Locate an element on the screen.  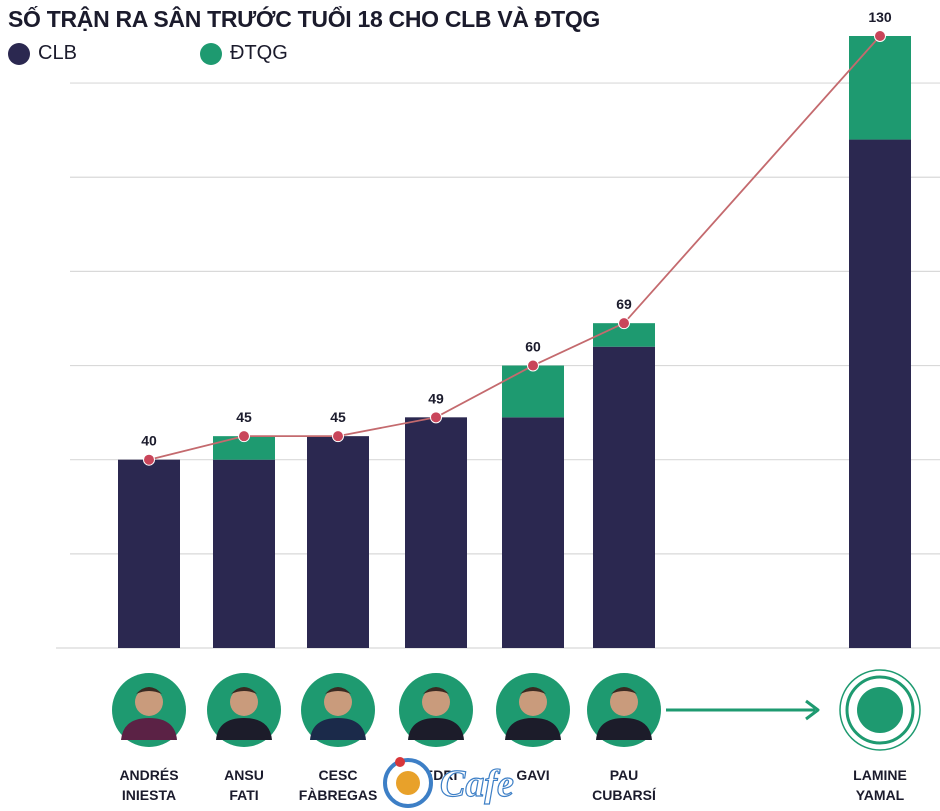
legend-label-clb: CLB is located at coordinates (57, 53).